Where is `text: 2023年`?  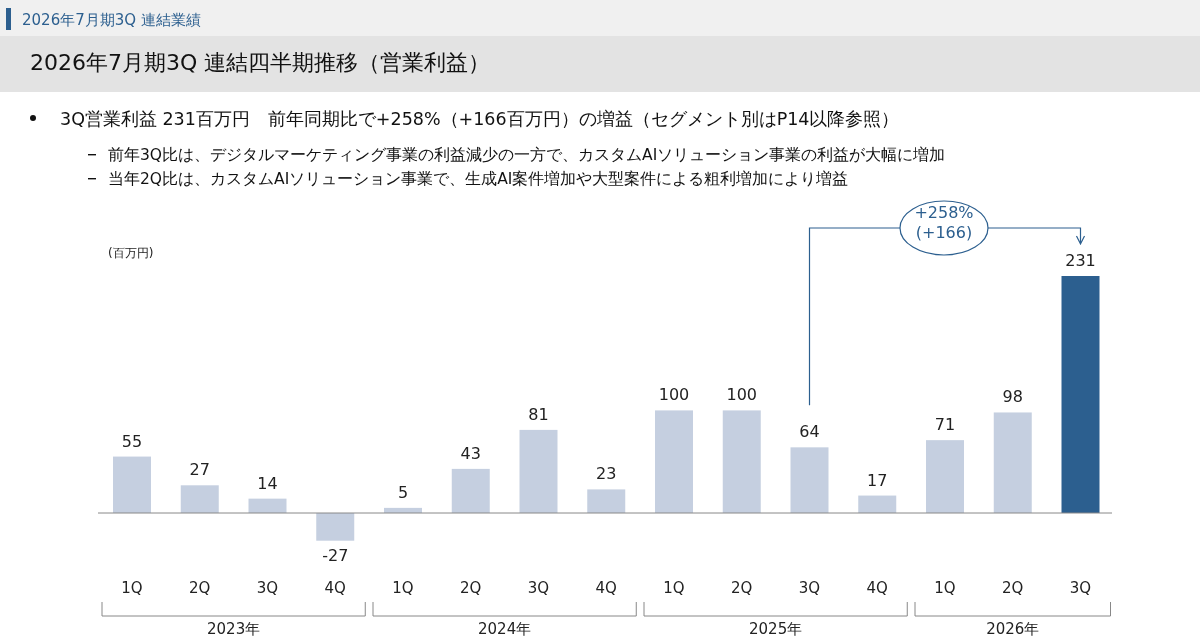
text: 2023年 is located at coordinates (234, 629).